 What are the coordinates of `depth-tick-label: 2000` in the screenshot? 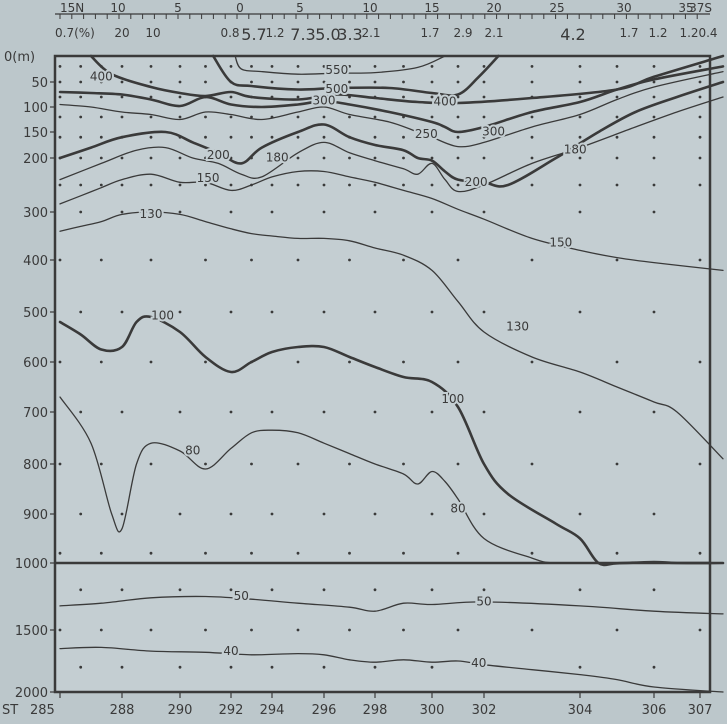 It's located at (31, 693).